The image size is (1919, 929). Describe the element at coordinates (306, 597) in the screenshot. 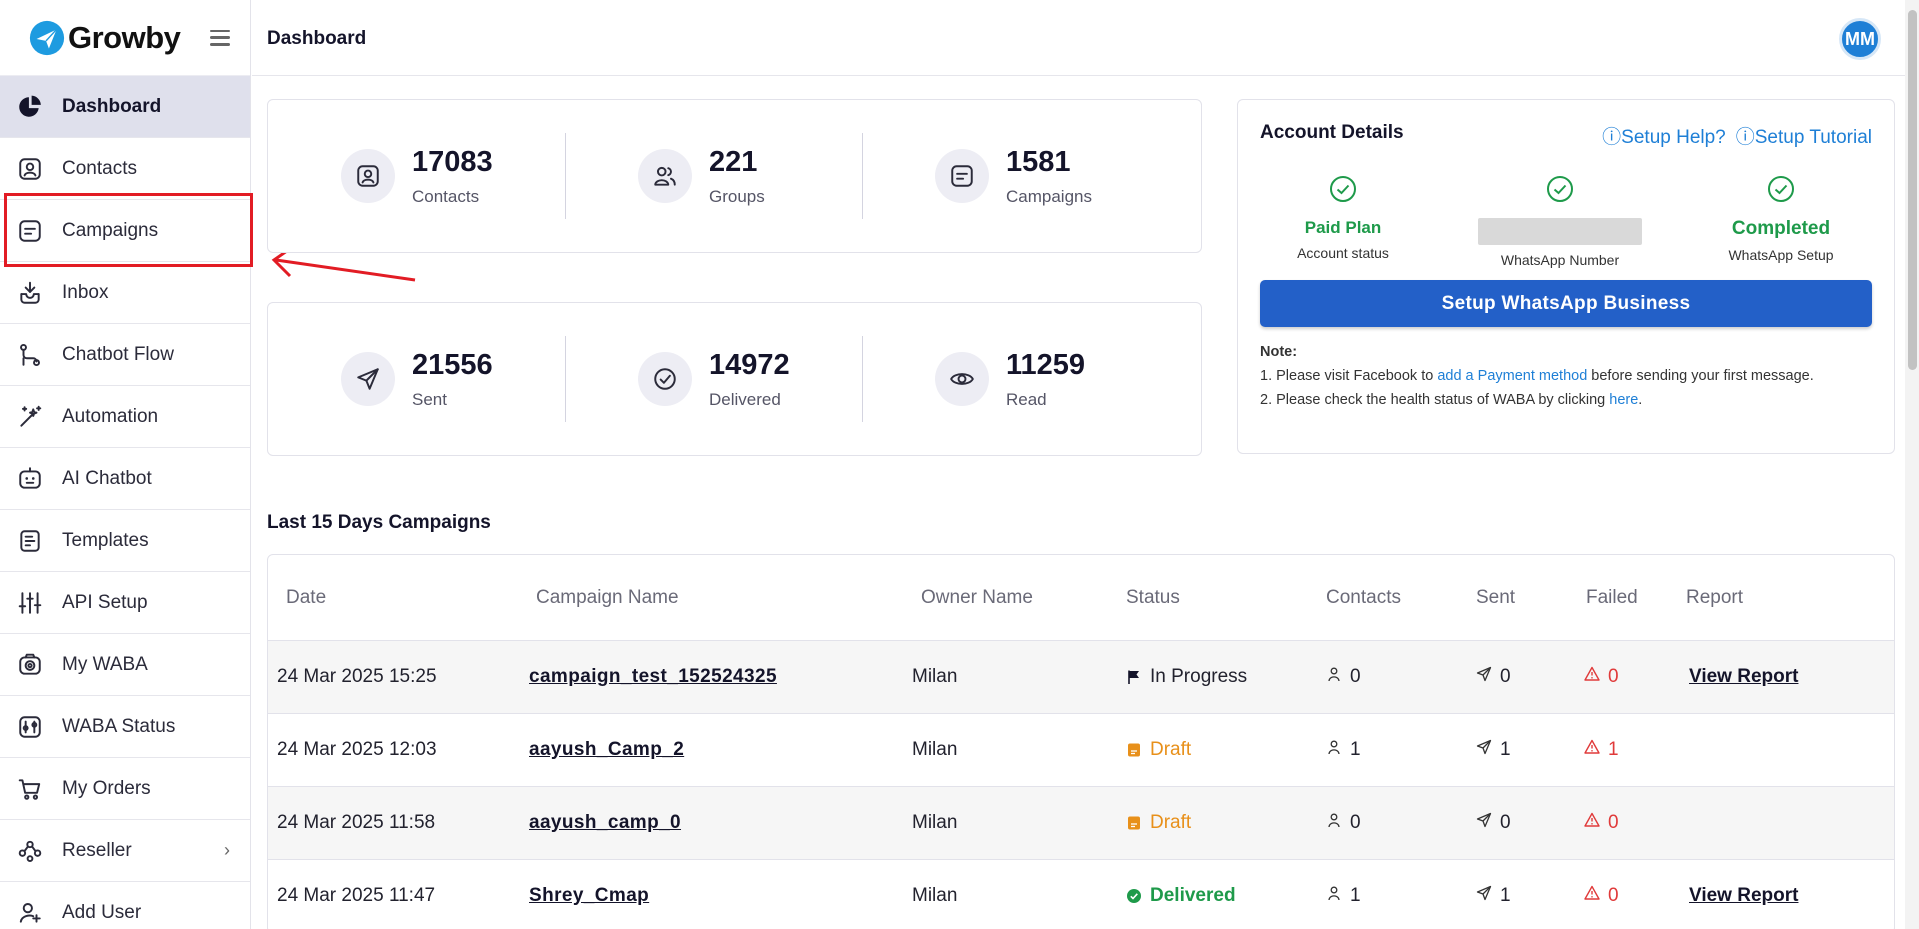

I see `column-header-date: Date` at that location.